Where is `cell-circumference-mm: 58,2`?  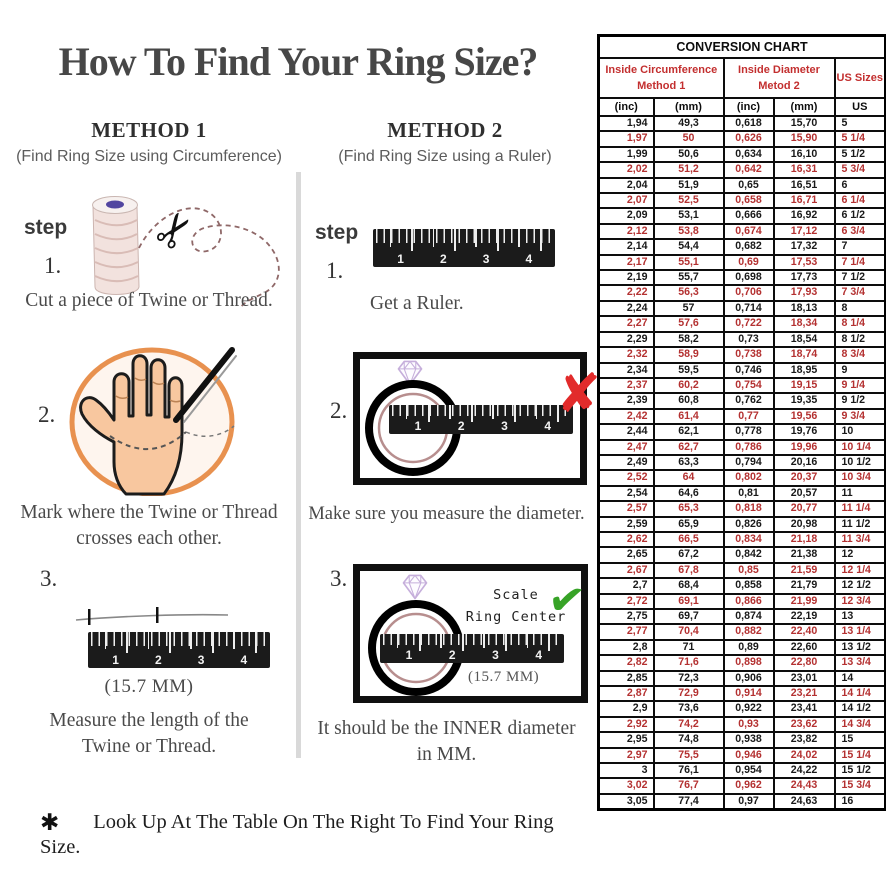
cell-circumference-mm: 58,2 is located at coordinates (688, 339).